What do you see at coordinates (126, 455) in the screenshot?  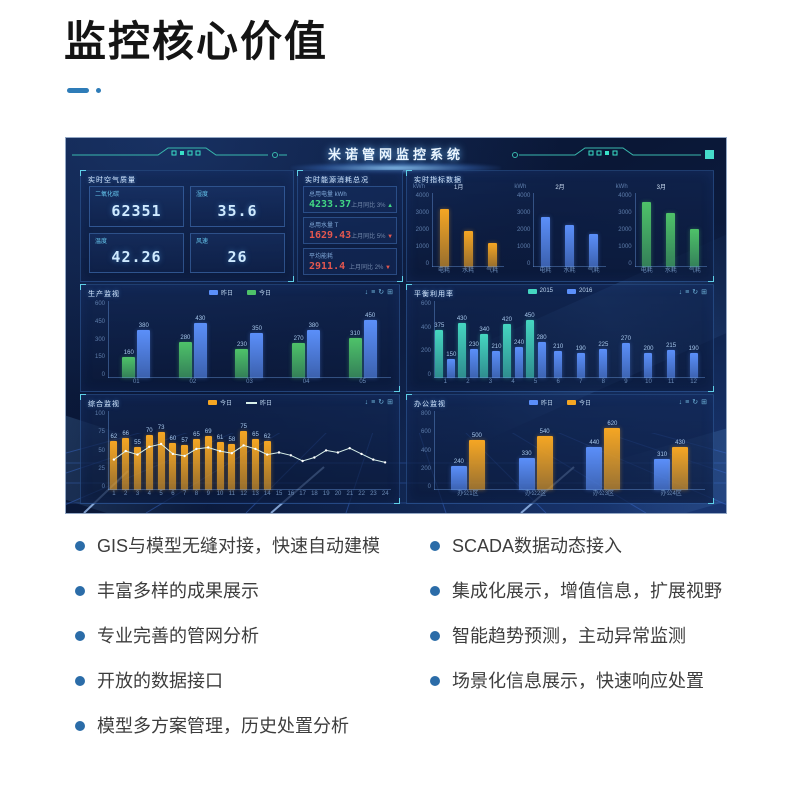 I see `bar-group: 66 2` at bounding box center [126, 455].